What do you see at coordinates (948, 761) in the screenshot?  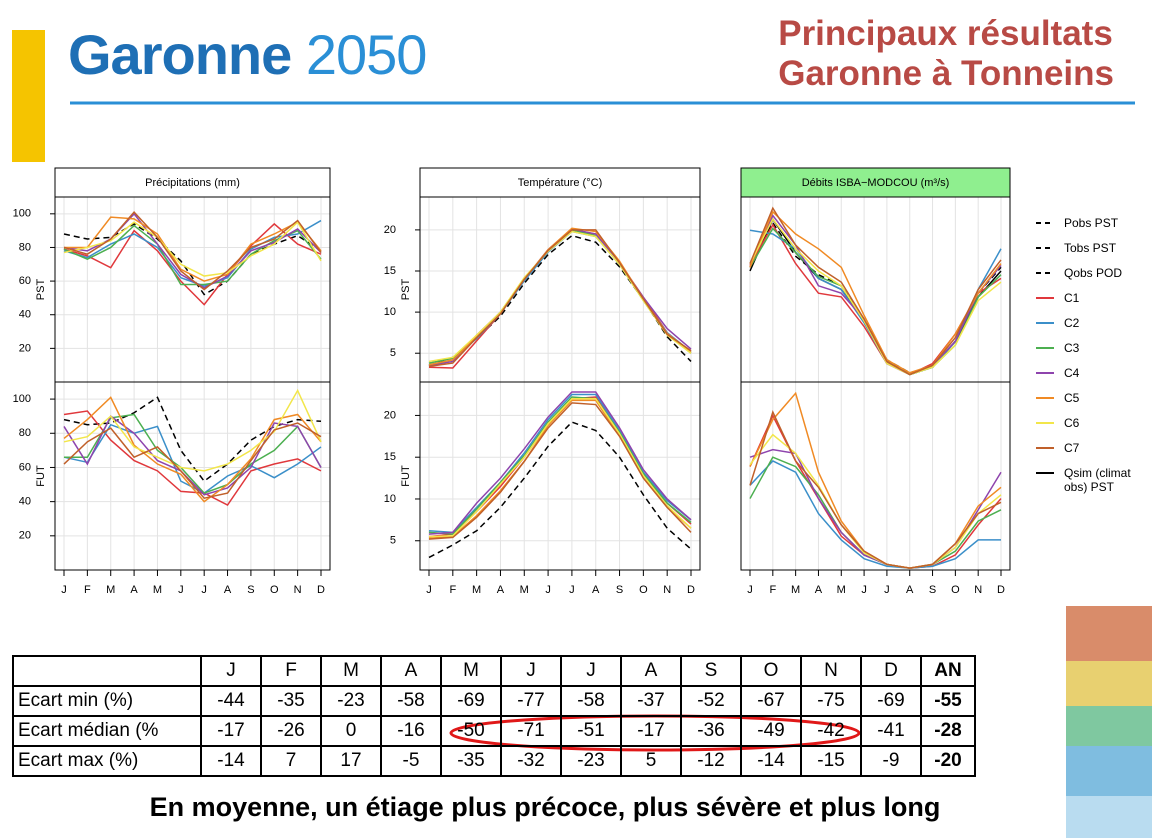 I see `value-cell: -20` at bounding box center [948, 761].